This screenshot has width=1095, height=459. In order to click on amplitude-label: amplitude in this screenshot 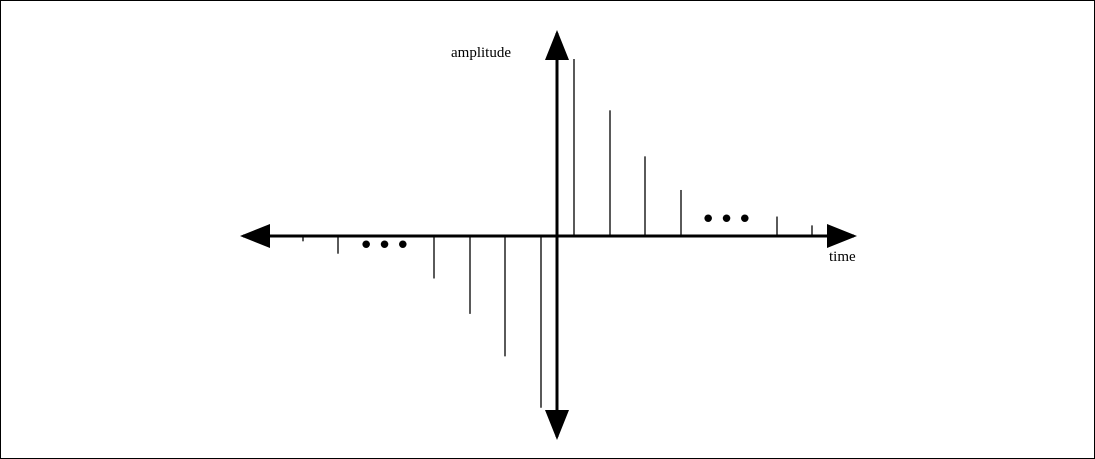, I will do `click(481, 53)`.